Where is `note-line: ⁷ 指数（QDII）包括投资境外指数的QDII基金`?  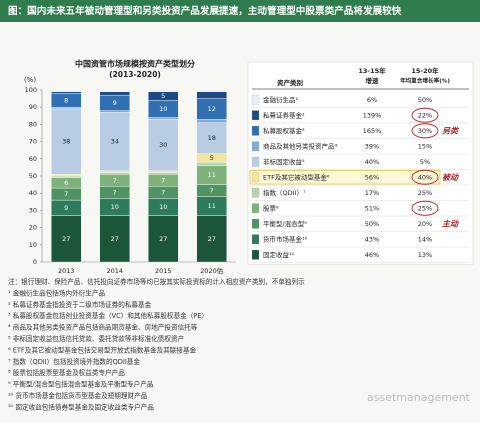 note-line: ⁷ 指数（QDII）包括投资境外指数的QDII基金 is located at coordinates (74, 361).